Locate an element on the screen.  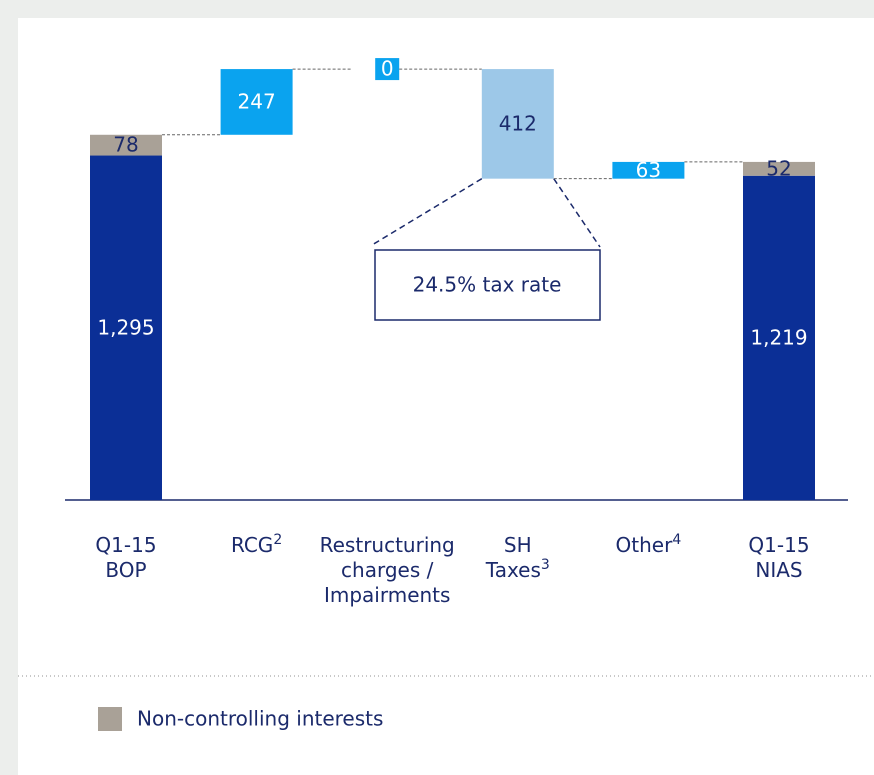
category-line: Taxes is located at coordinates (513, 570).